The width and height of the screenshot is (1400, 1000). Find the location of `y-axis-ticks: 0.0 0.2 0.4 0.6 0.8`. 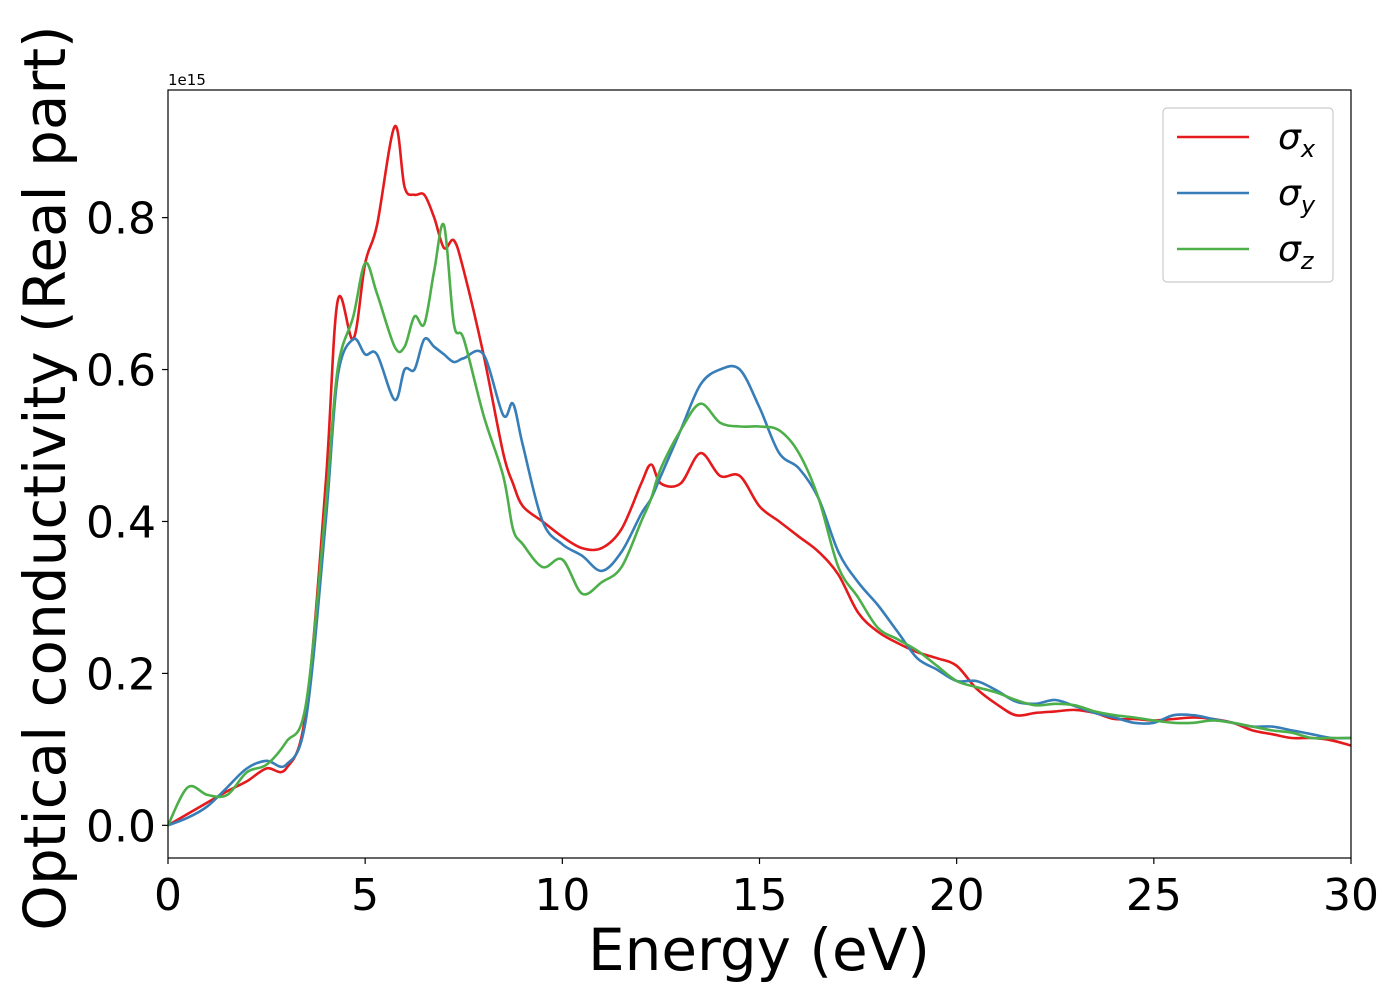

y-axis-ticks: 0.0 0.2 0.4 0.6 0.8 is located at coordinates (127, 523).